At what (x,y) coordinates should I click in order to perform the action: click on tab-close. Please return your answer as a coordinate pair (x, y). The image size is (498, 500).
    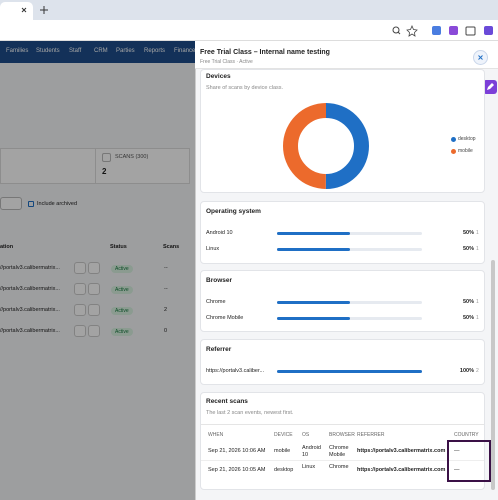
    Looking at the image, I should click on (24, 10).